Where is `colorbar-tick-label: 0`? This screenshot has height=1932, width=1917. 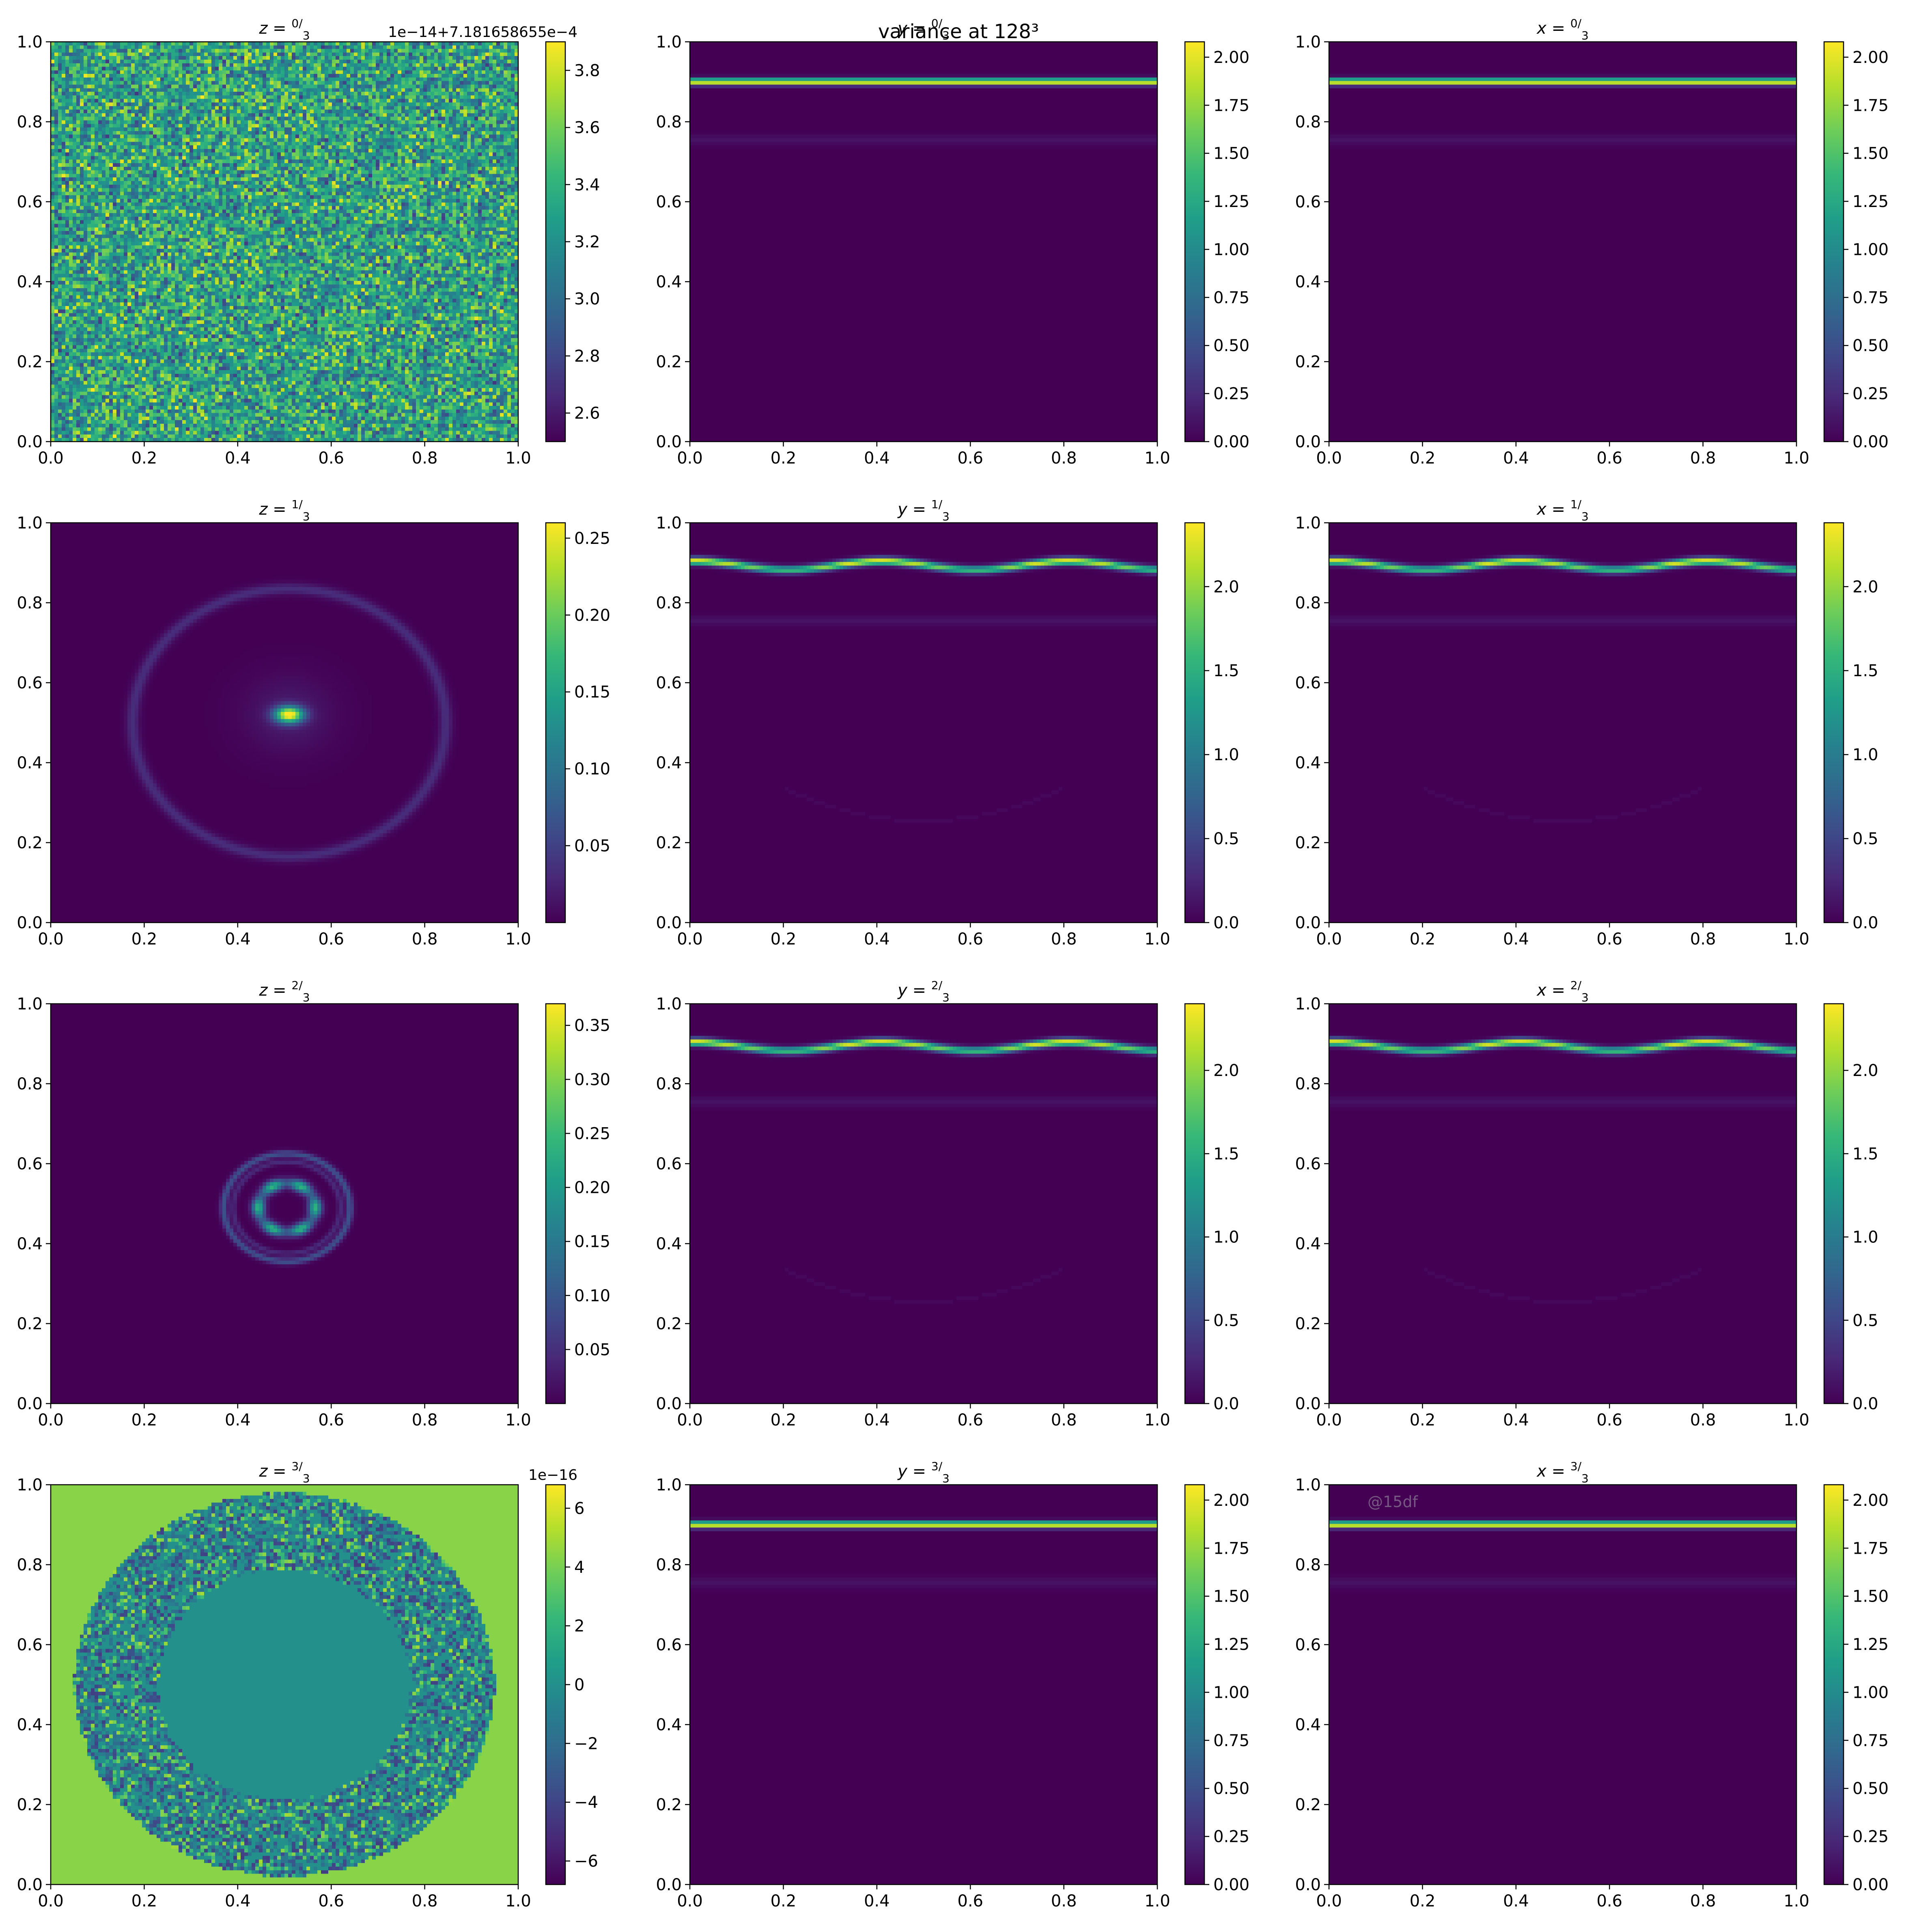 colorbar-tick-label: 0 is located at coordinates (579, 1685).